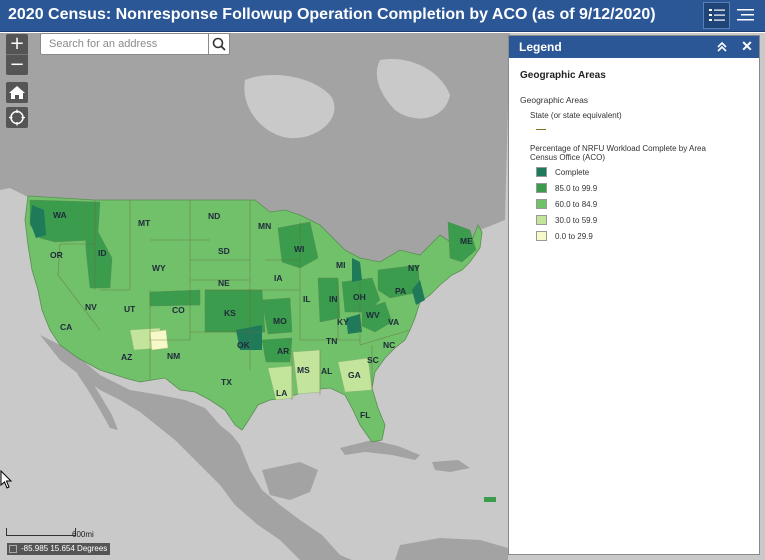  Describe the element at coordinates (264, 226) in the screenshot. I see `state-label-mn: MN` at that location.